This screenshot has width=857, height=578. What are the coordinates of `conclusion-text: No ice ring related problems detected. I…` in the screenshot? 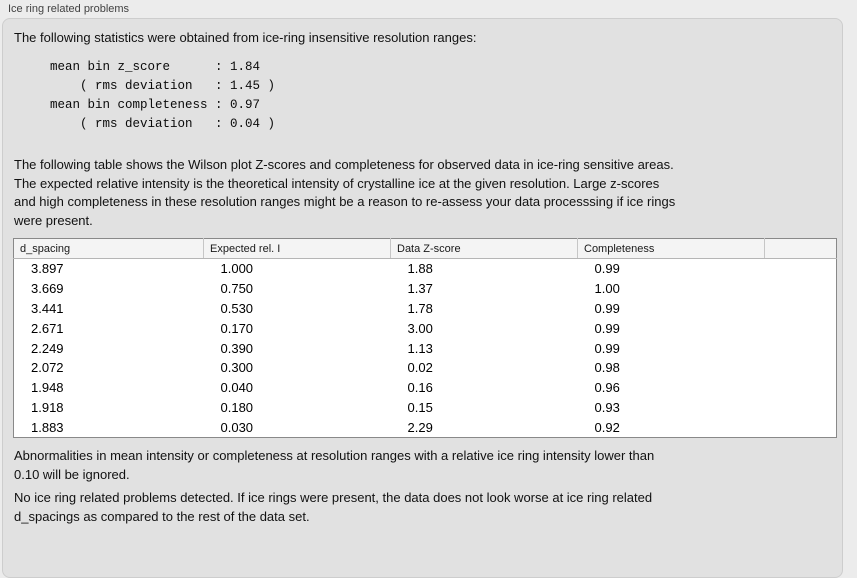 It's located at (333, 507).